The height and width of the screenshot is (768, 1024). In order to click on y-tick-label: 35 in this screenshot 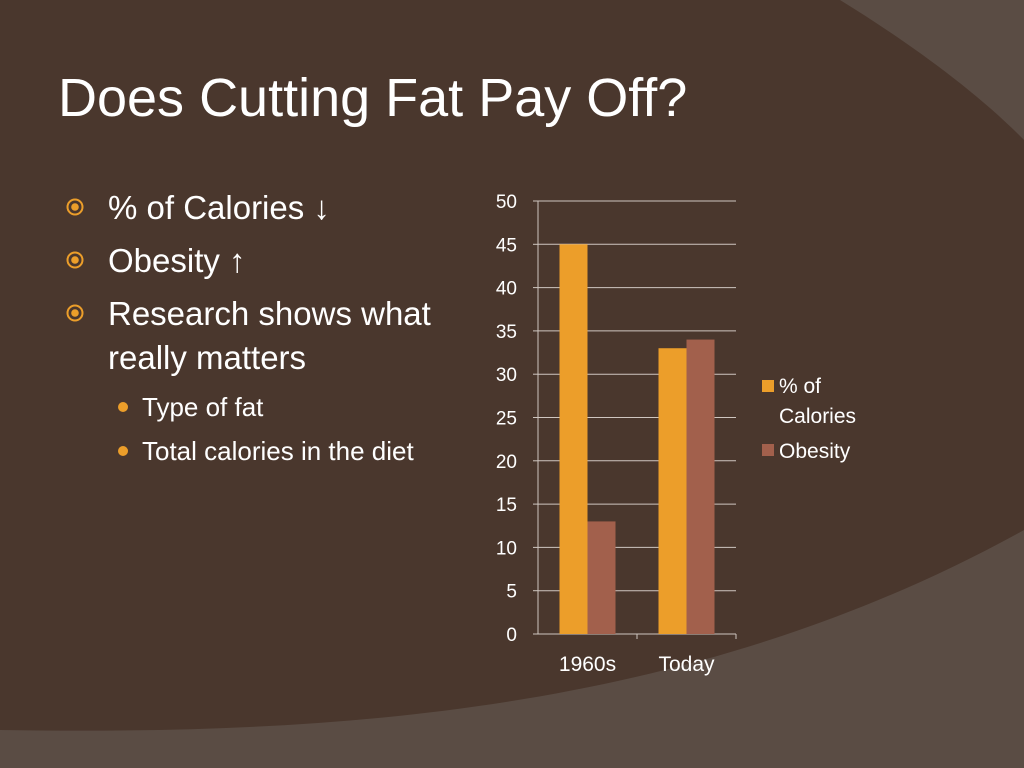, I will do `click(506, 332)`.